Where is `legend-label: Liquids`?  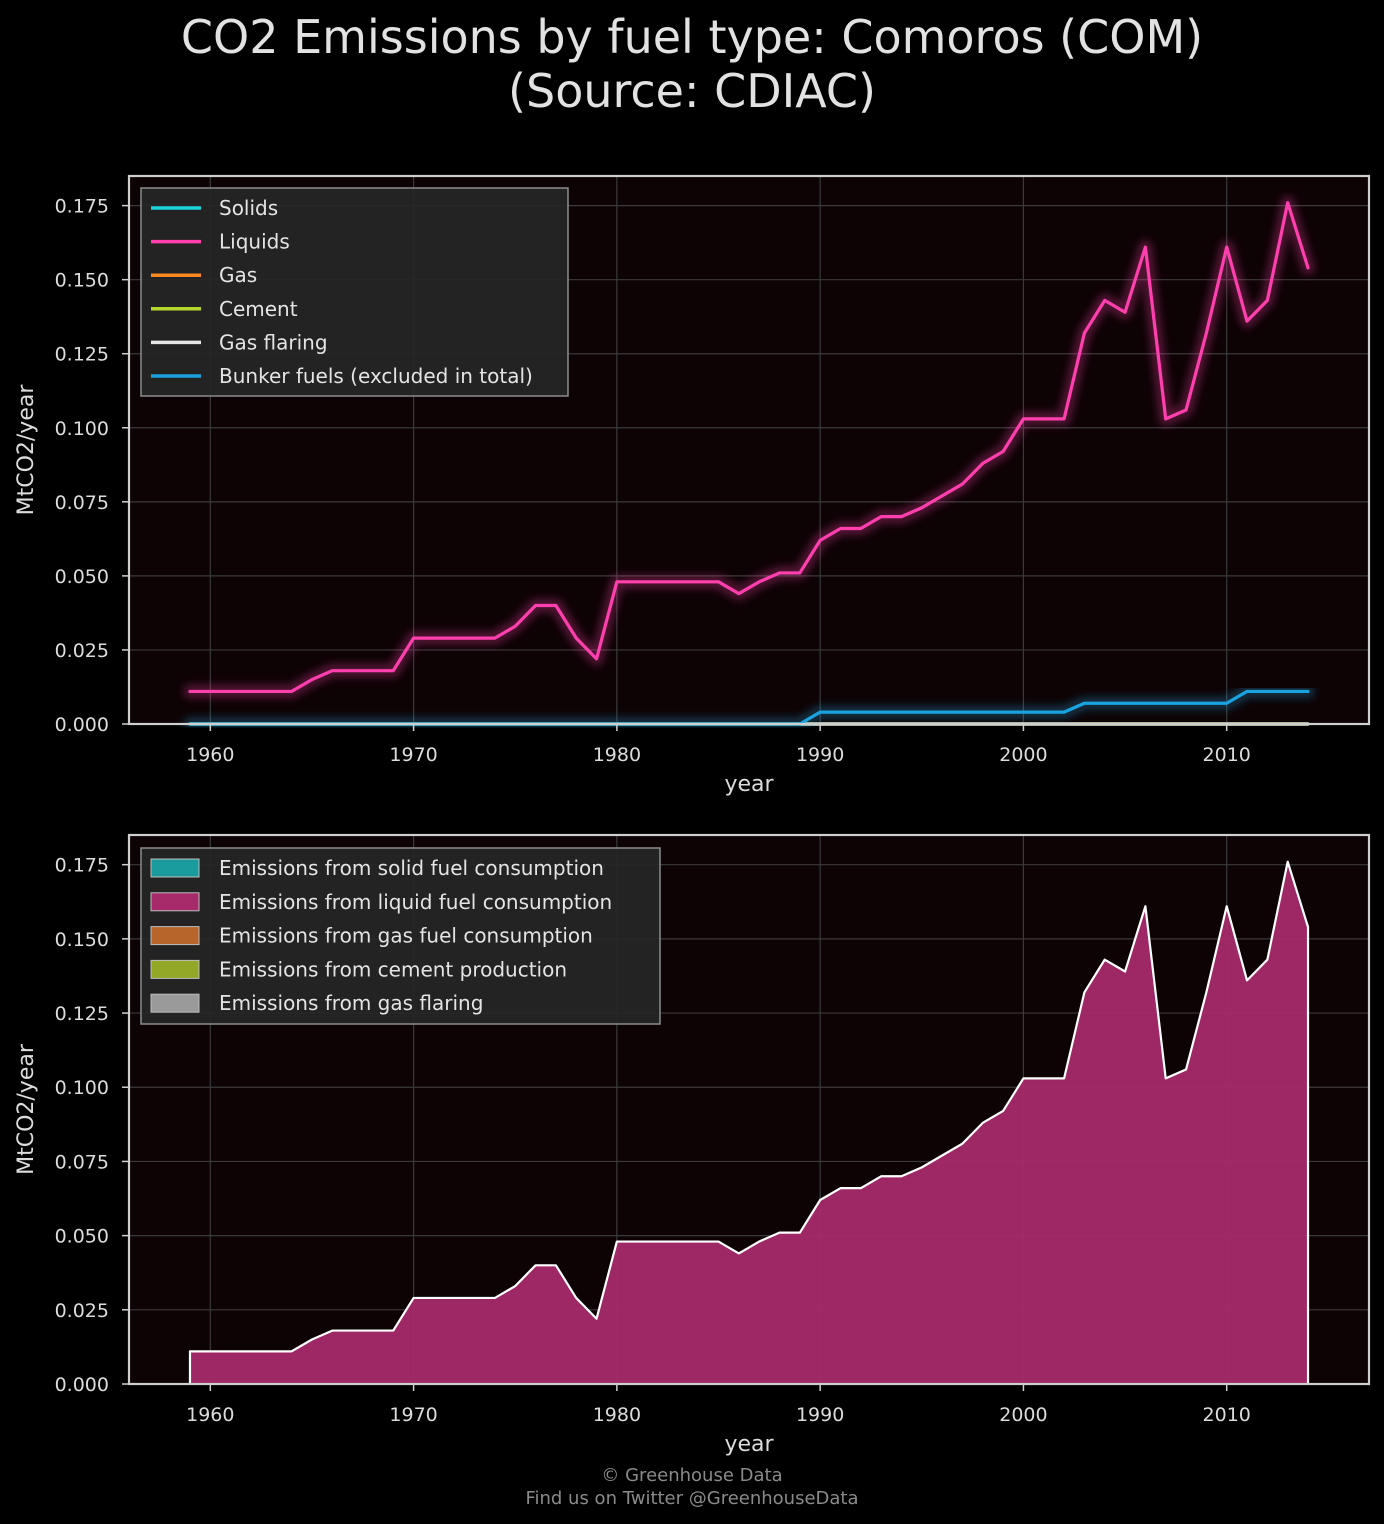
legend-label: Liquids is located at coordinates (254, 242).